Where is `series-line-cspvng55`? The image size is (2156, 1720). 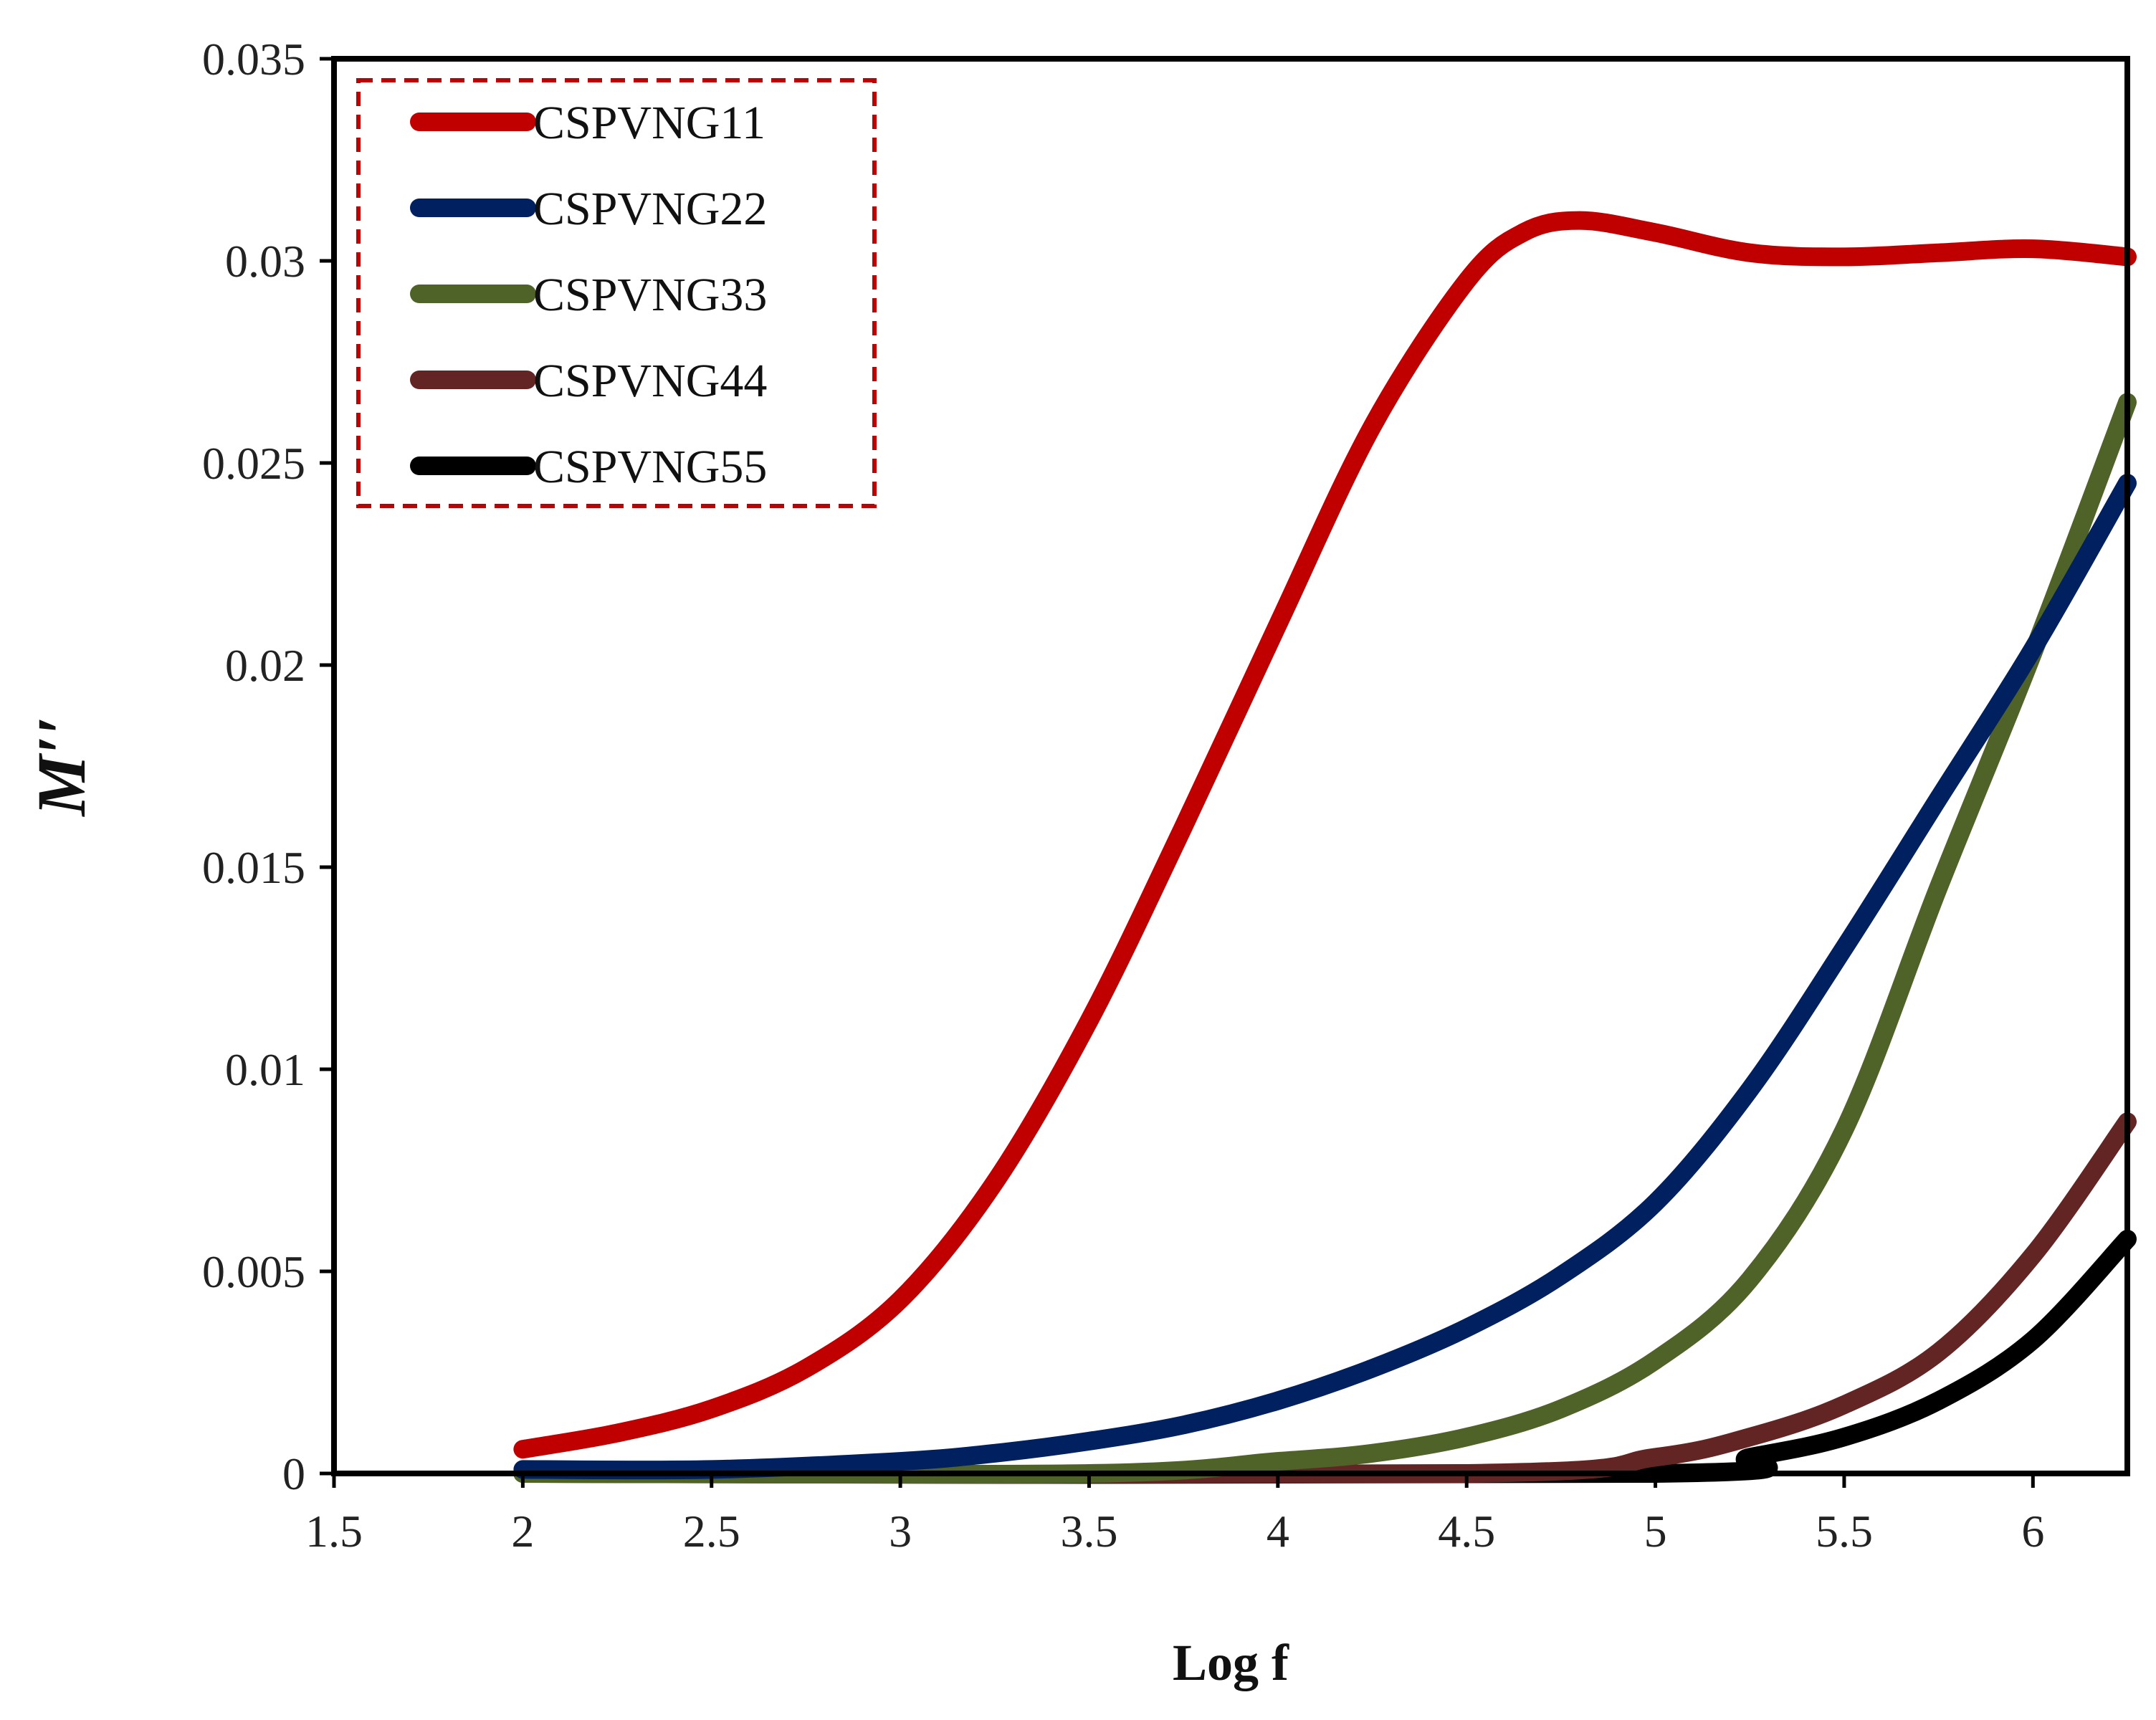 series-line-cspvng55 is located at coordinates (1325, 1356).